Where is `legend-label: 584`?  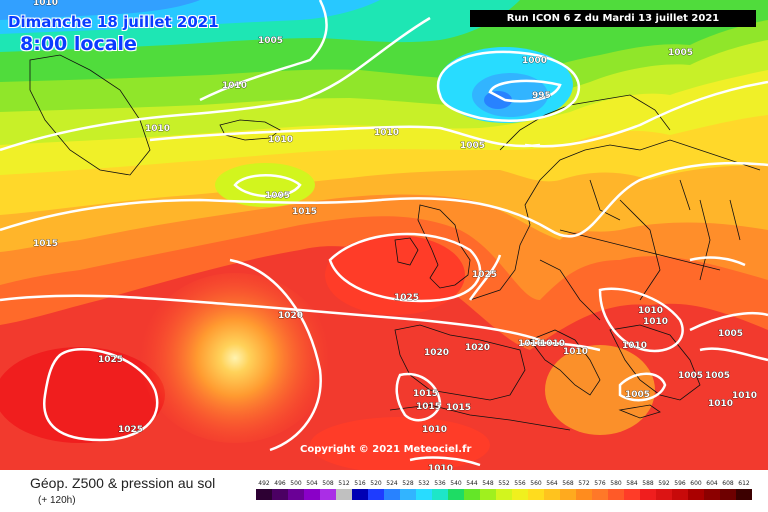
legend-label: 584 is located at coordinates (632, 483).